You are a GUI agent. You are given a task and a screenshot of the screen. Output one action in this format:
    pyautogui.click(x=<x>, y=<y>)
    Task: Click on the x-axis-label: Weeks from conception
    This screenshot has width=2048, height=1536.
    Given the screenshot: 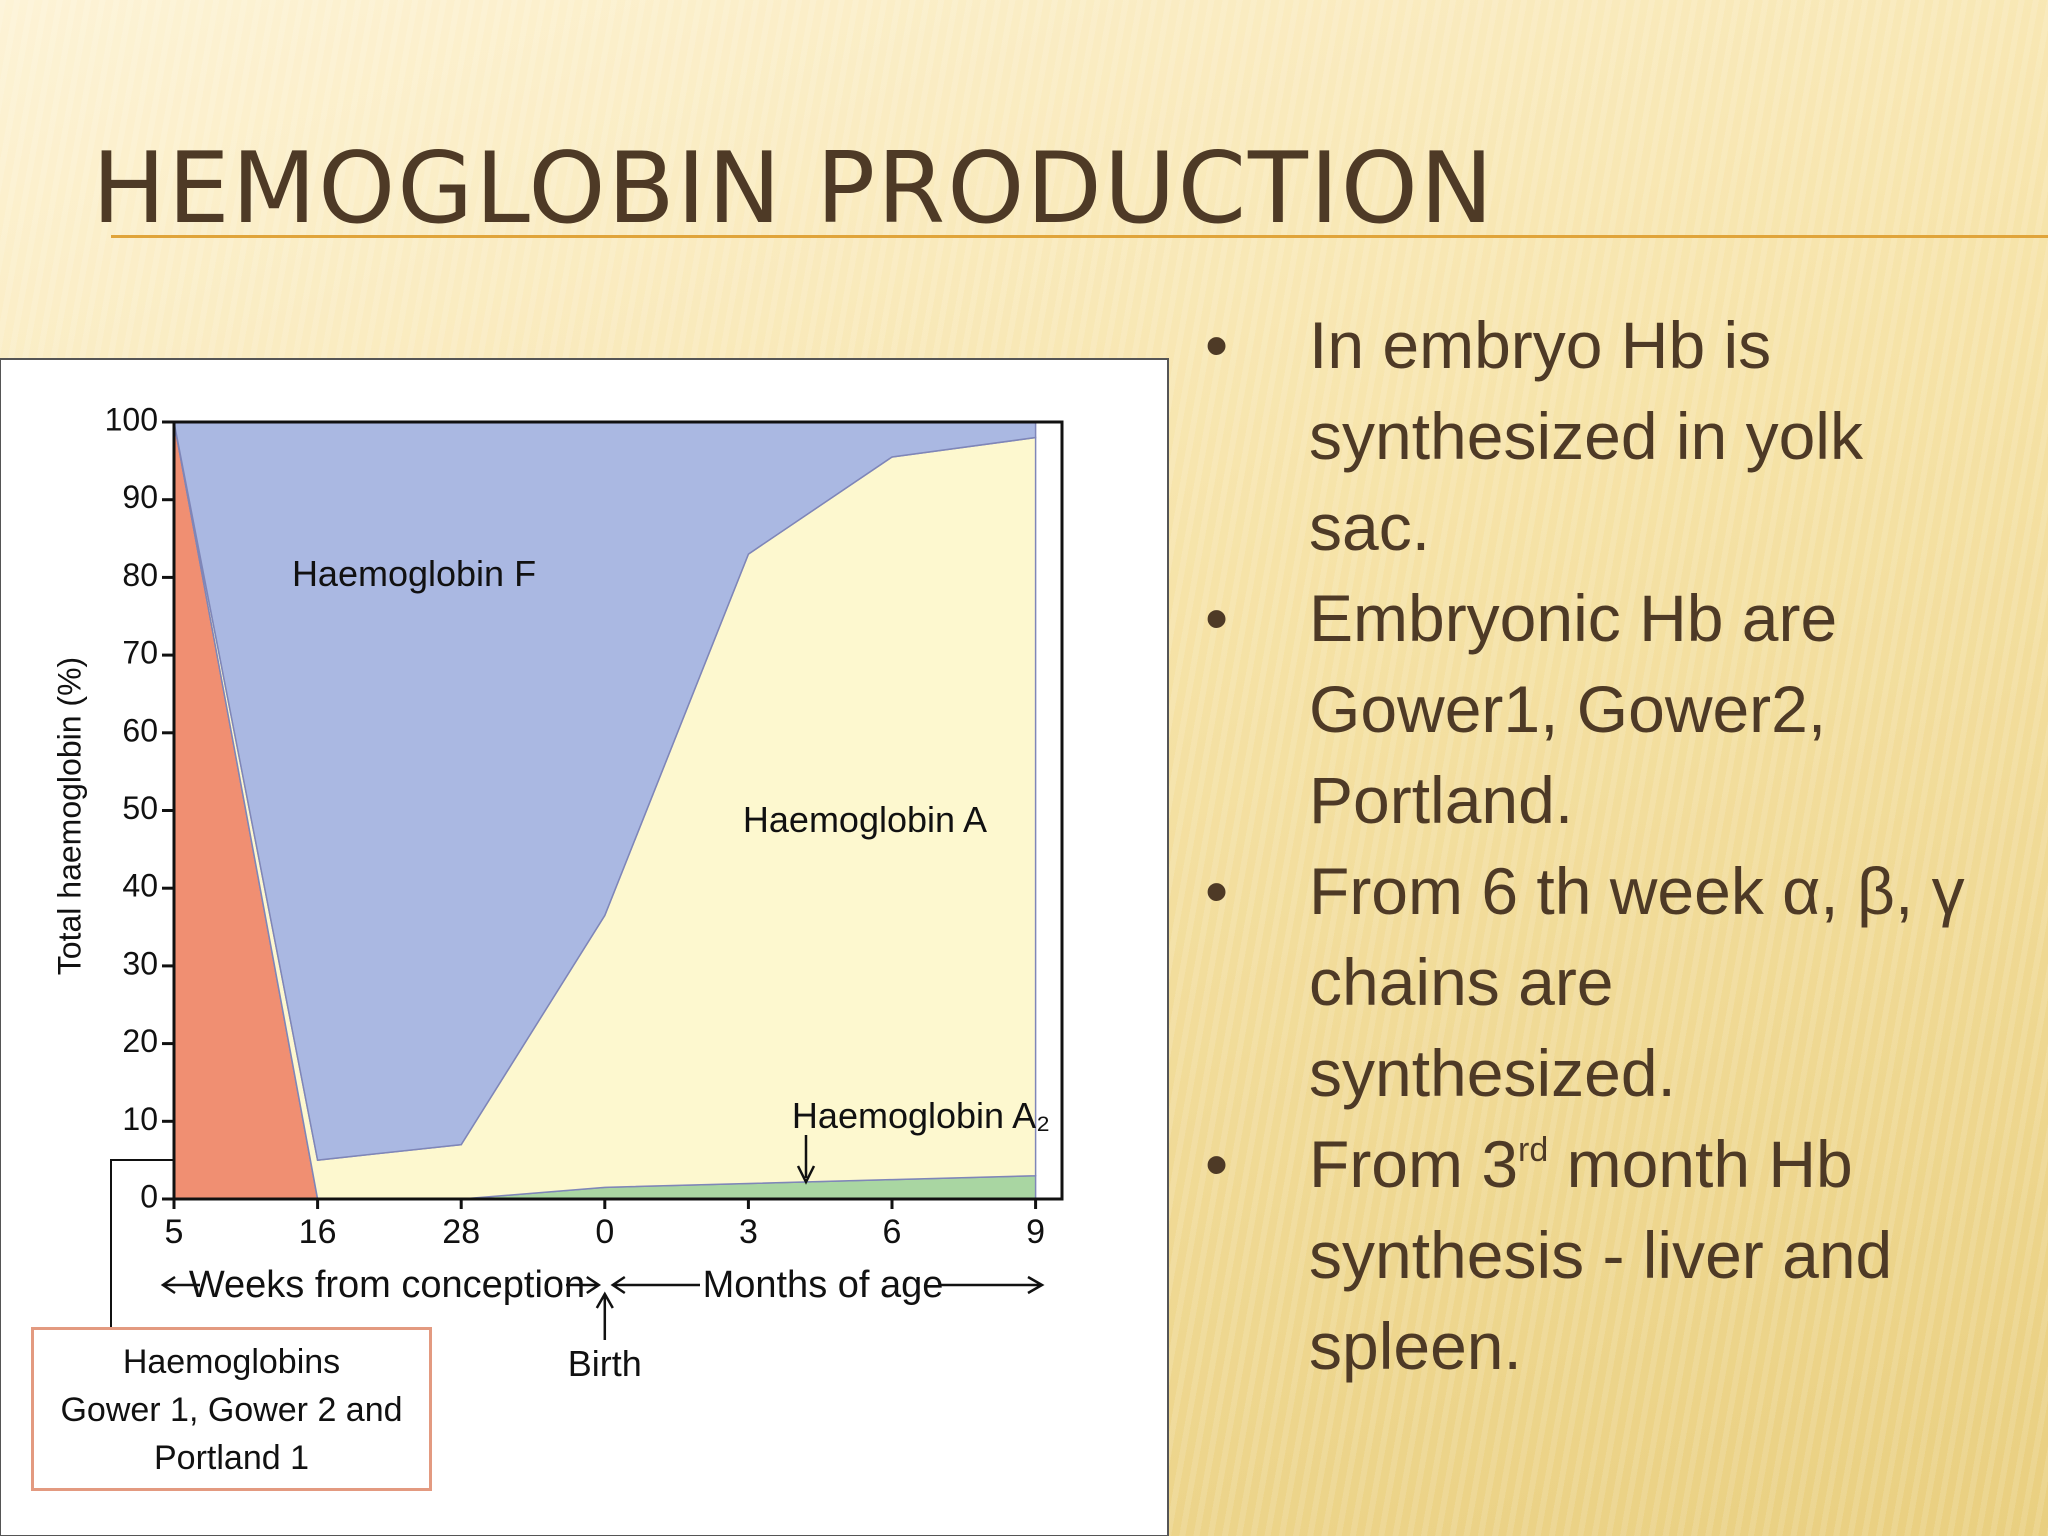 What is the action you would take?
    pyautogui.click(x=387, y=1285)
    